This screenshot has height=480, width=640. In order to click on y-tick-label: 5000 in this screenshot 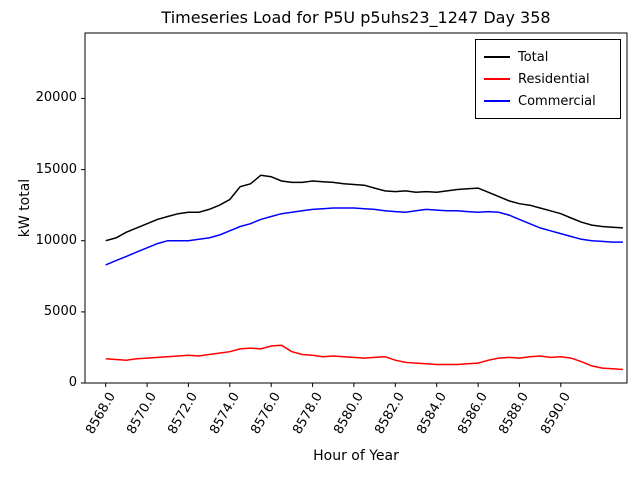, I will do `click(60, 311)`.